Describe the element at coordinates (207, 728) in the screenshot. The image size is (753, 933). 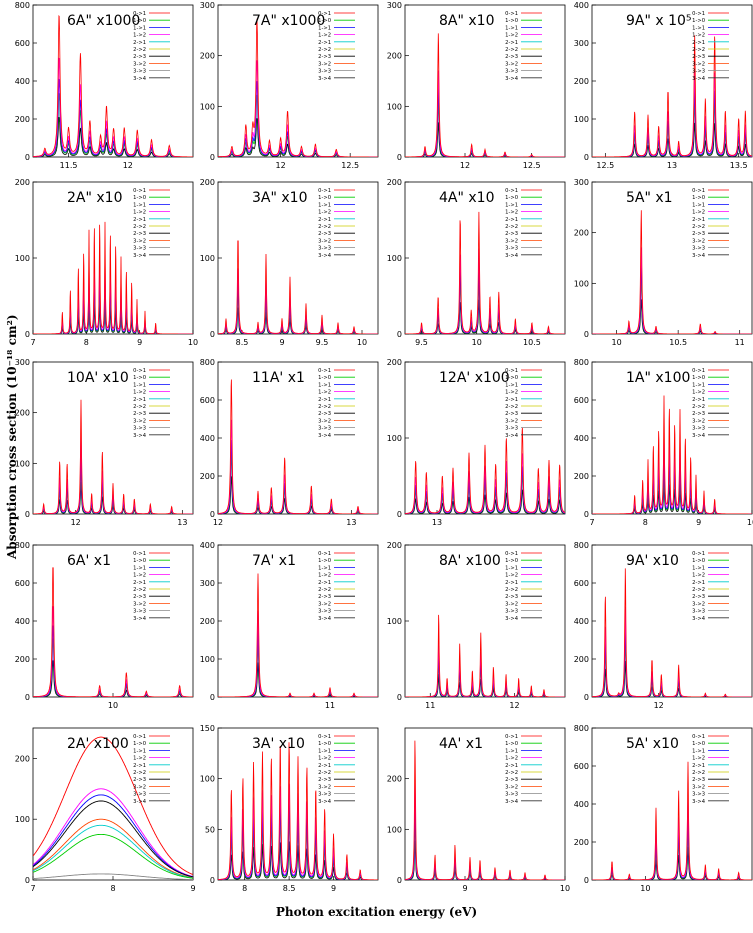
I see `y-tick-label: 150` at that location.